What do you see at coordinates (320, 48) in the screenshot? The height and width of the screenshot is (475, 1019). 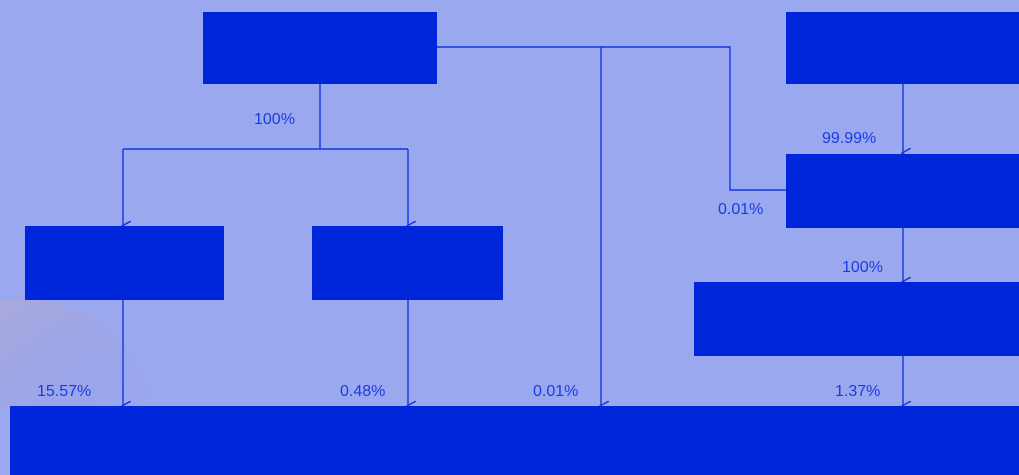 I see `box-top-left-entity` at bounding box center [320, 48].